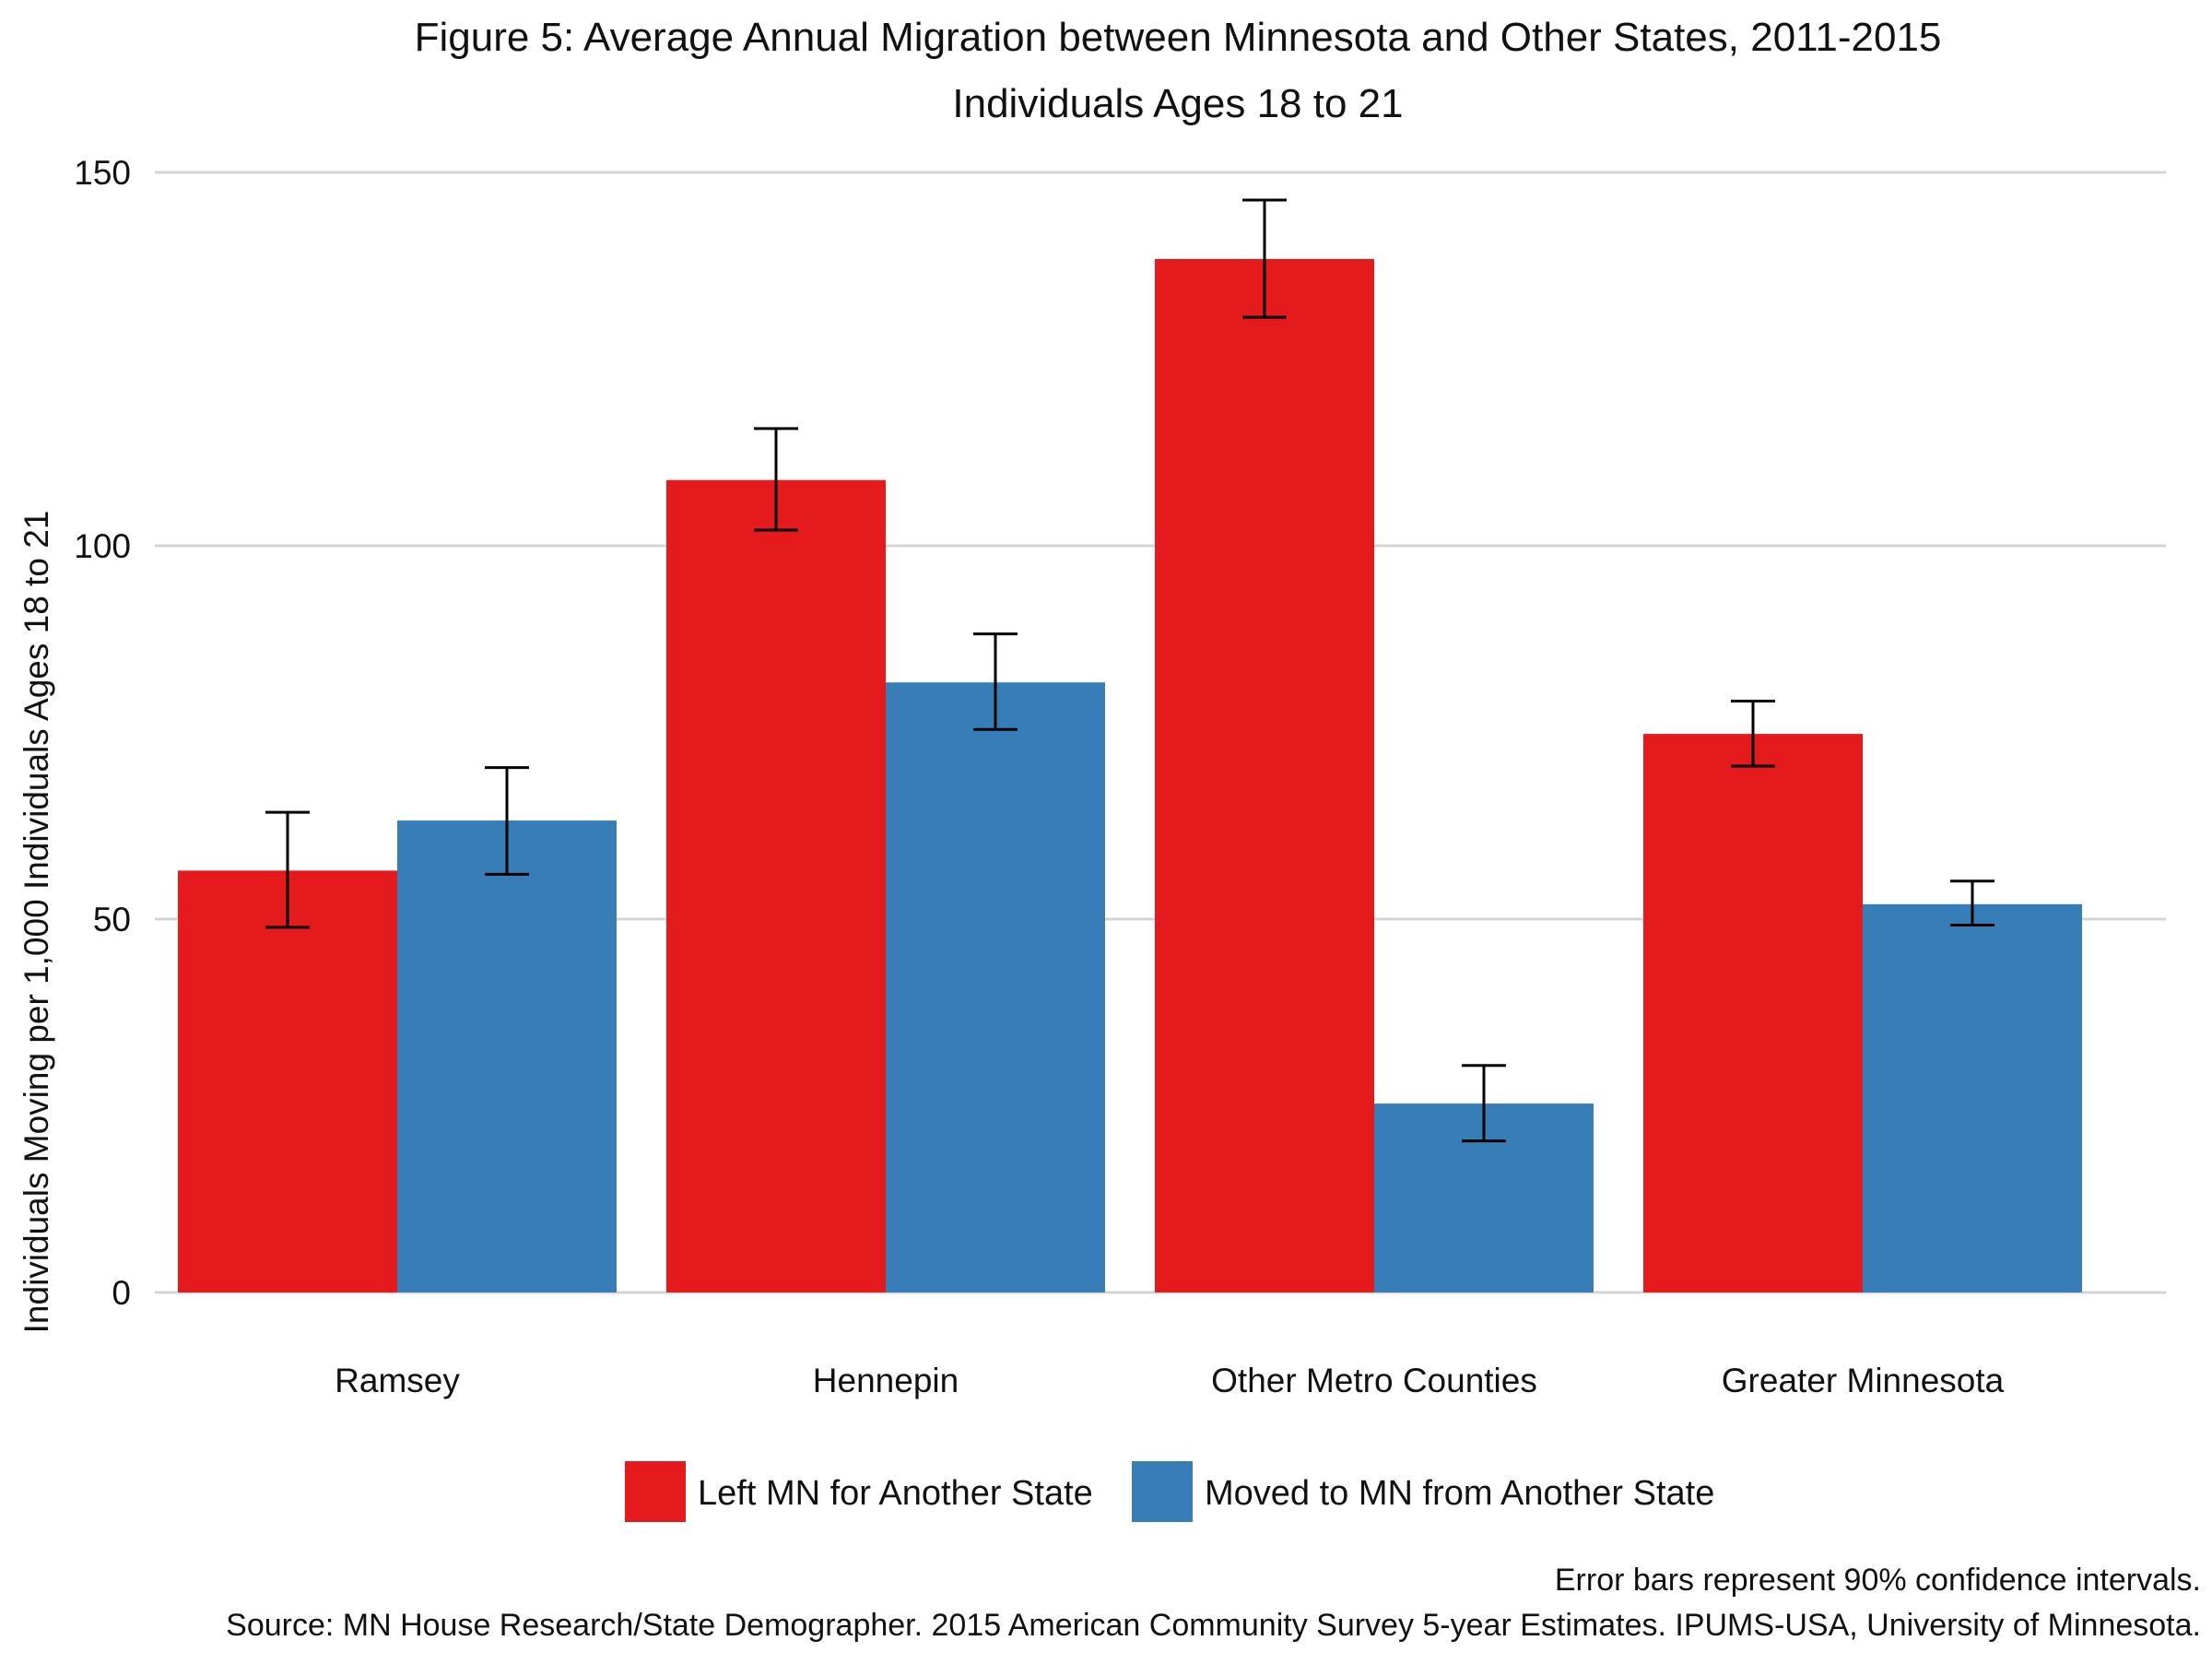  Describe the element at coordinates (1374, 1380) in the screenshot. I see `x-tick-label: Other Metro Counties` at that location.